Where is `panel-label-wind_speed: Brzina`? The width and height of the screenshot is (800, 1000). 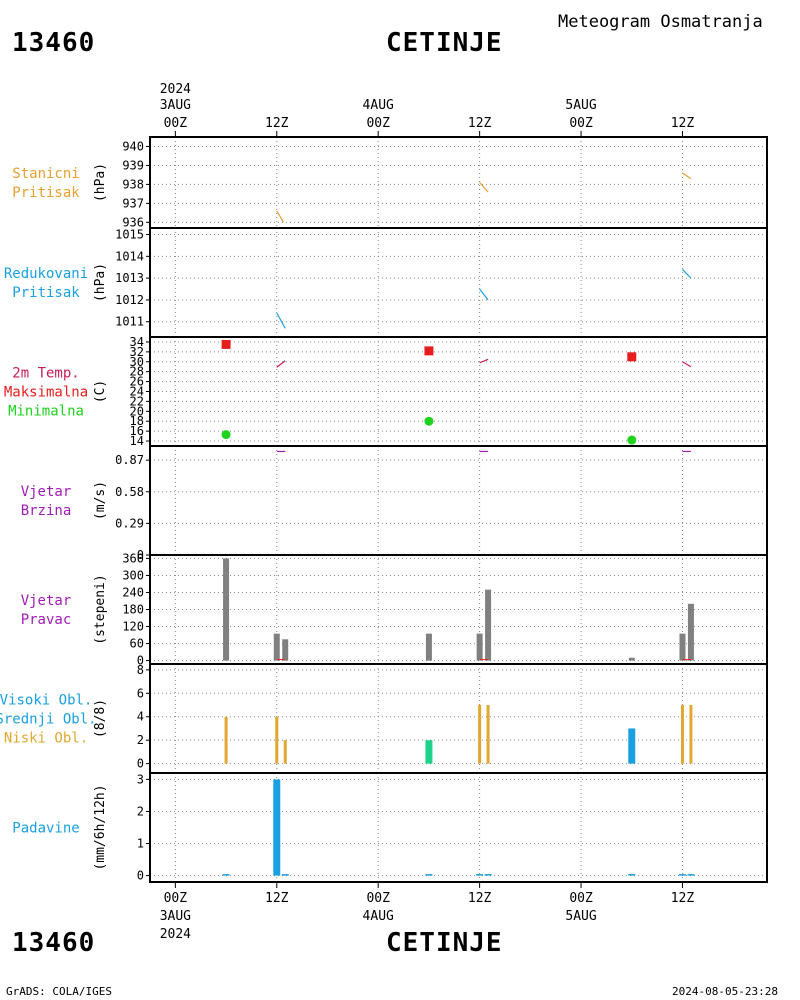 panel-label-wind_speed: Brzina is located at coordinates (46, 511).